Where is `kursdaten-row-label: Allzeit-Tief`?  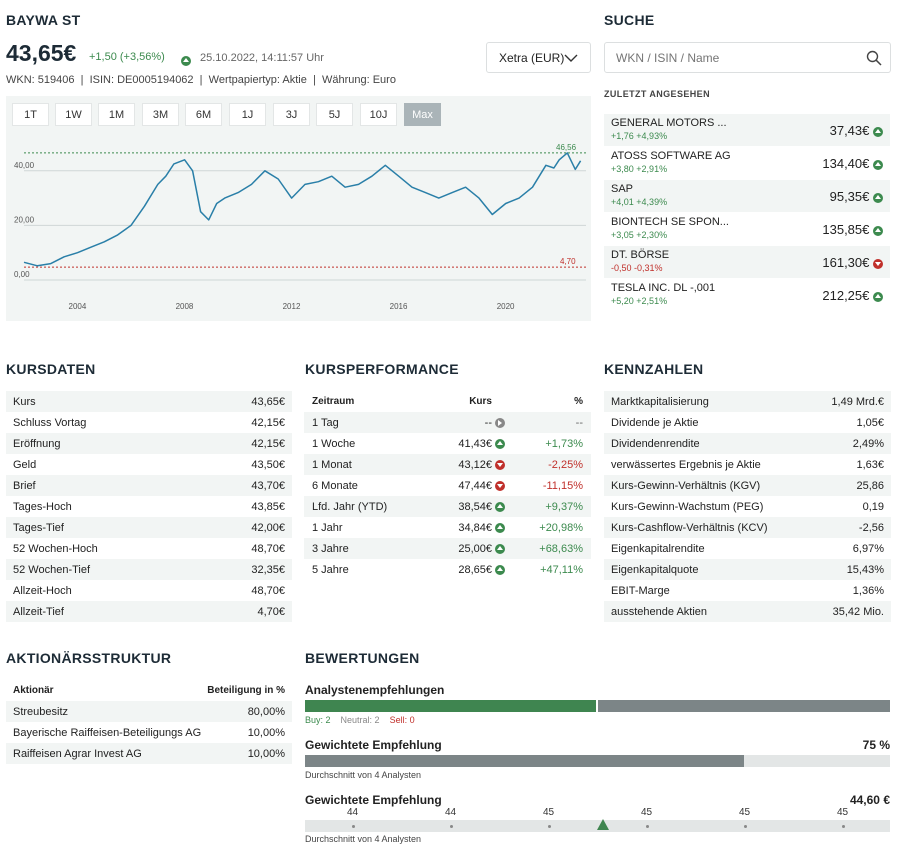 kursdaten-row-label: Allzeit-Tief is located at coordinates (38, 611).